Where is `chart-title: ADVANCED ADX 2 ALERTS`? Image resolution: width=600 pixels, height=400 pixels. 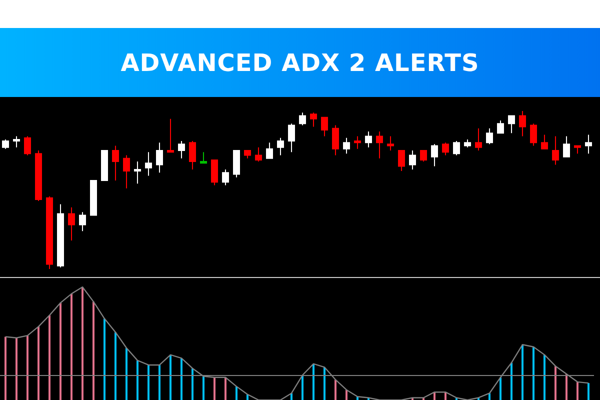
chart-title: ADVANCED ADX 2 ALERTS is located at coordinates (300, 62).